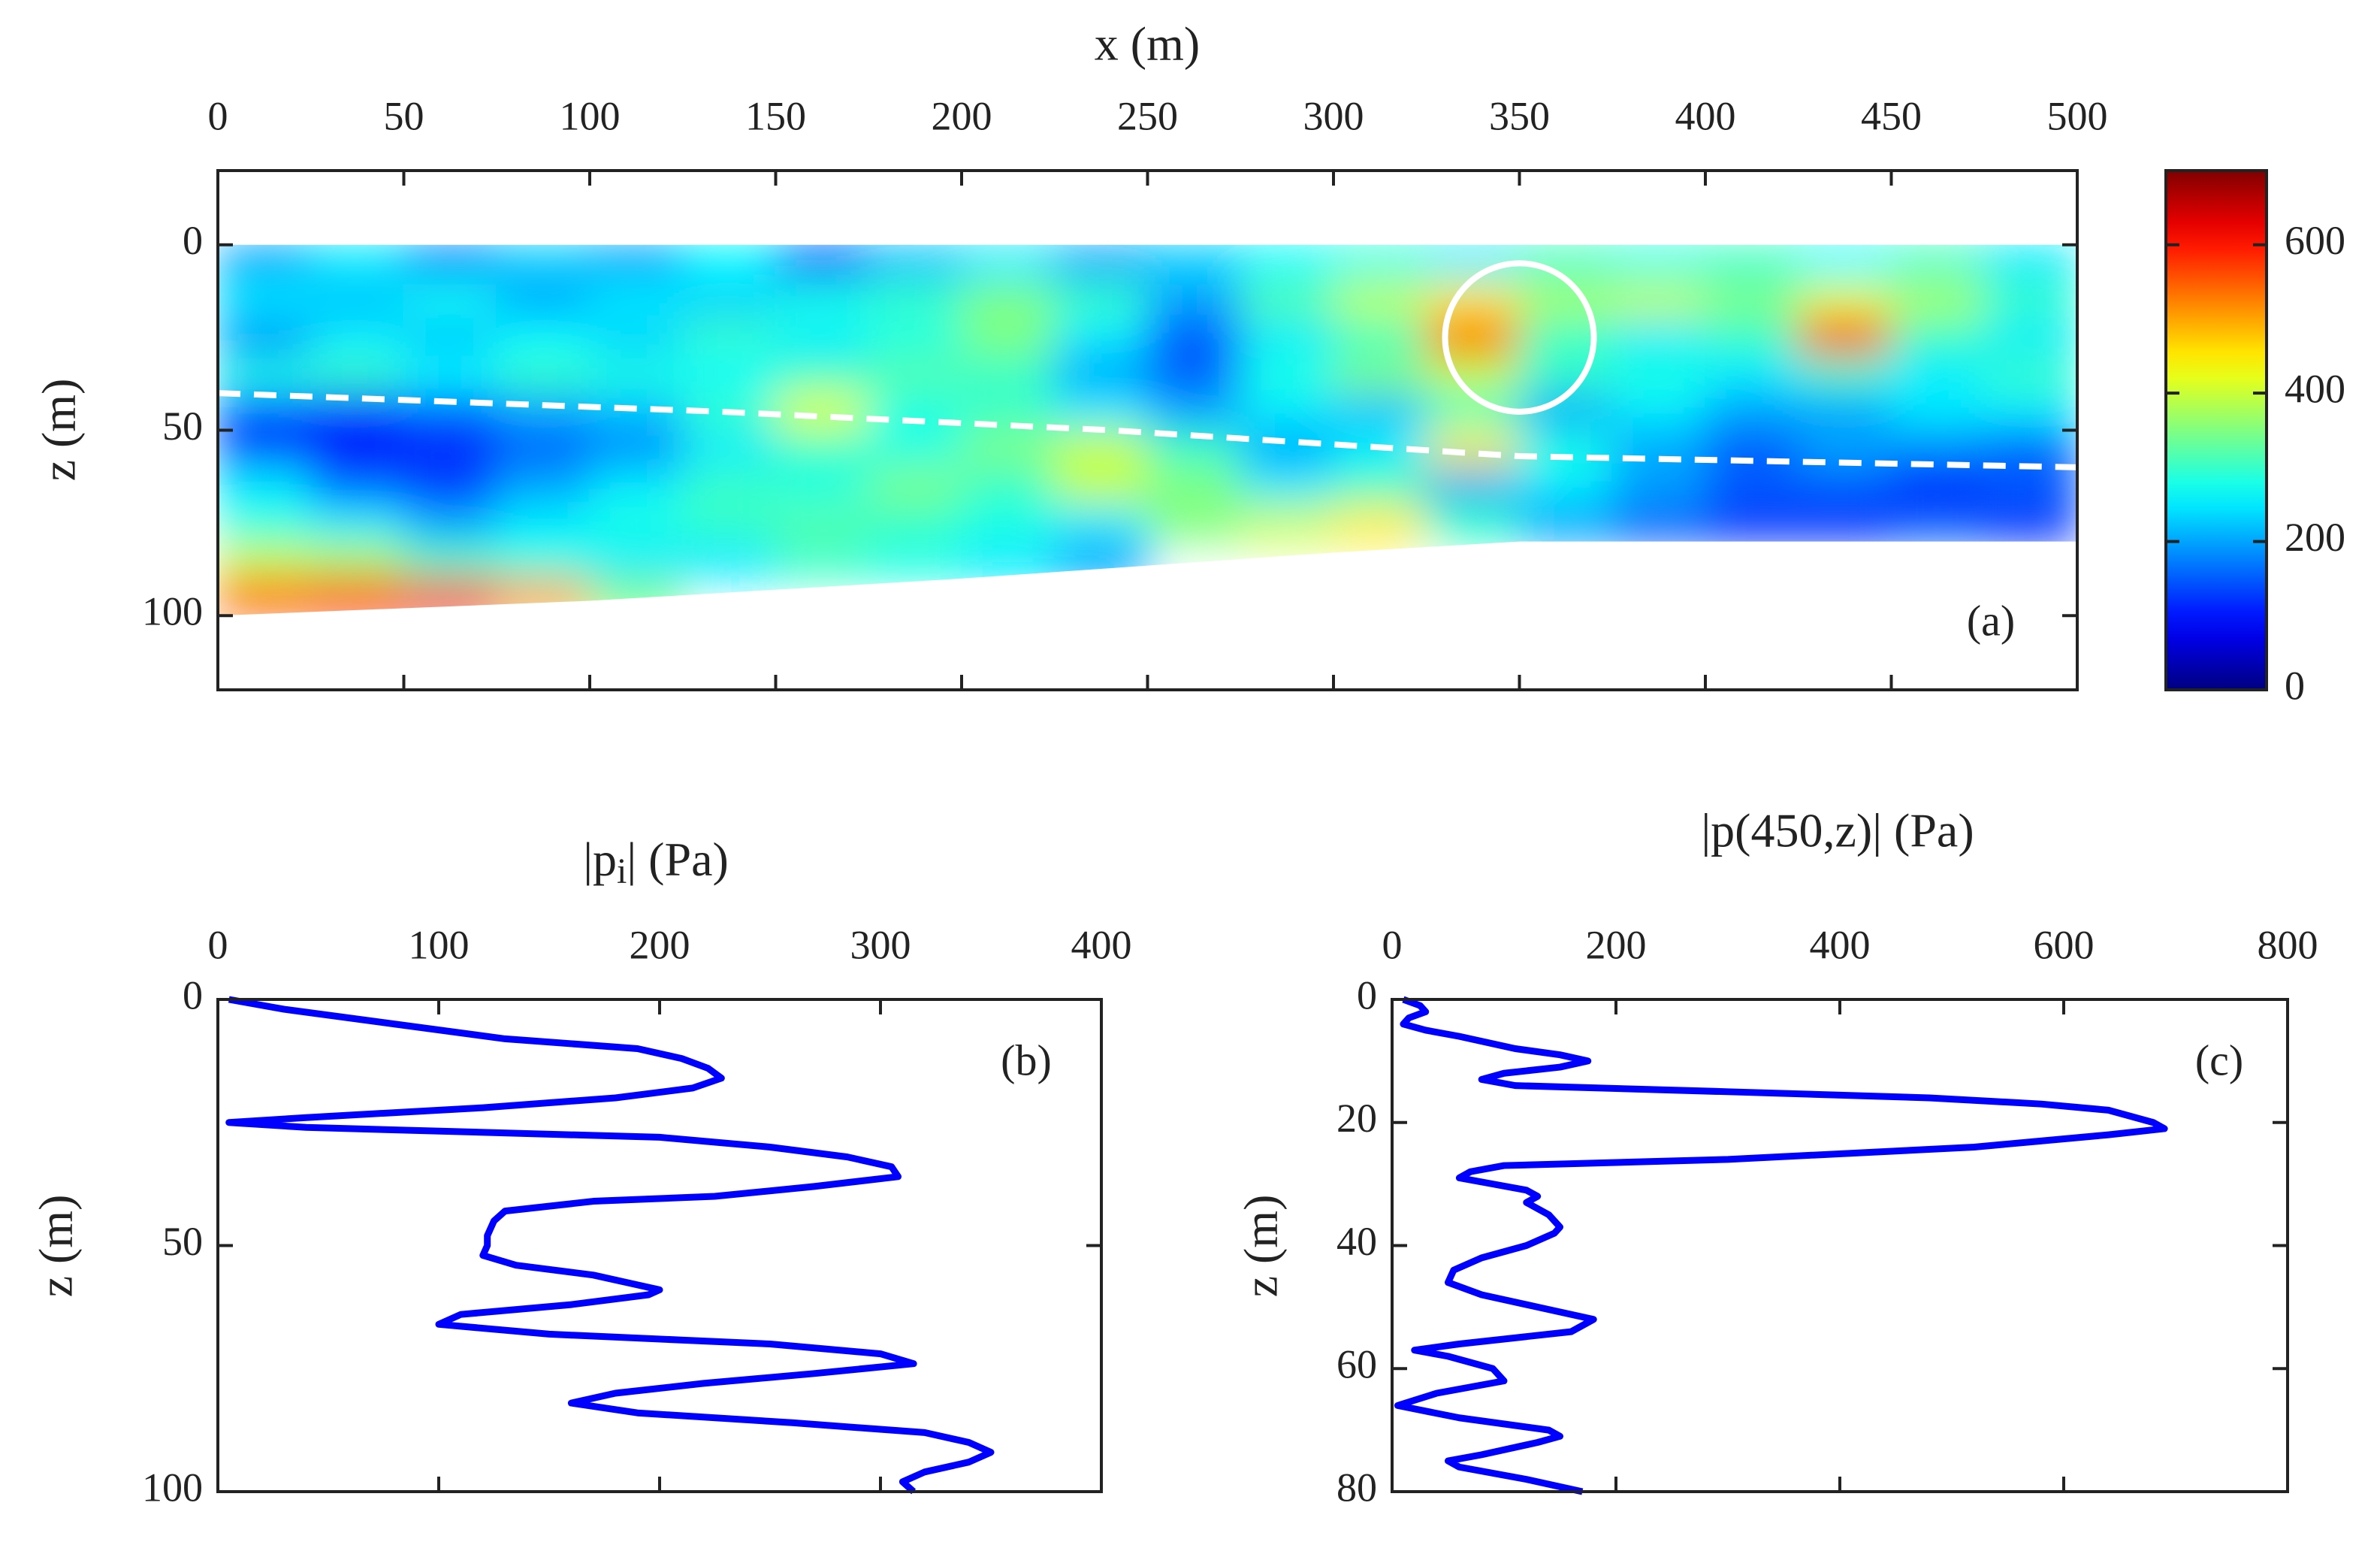 The height and width of the screenshot is (1545, 2380). What do you see at coordinates (218, 115) in the screenshot?
I see `x-tick-label: 0` at bounding box center [218, 115].